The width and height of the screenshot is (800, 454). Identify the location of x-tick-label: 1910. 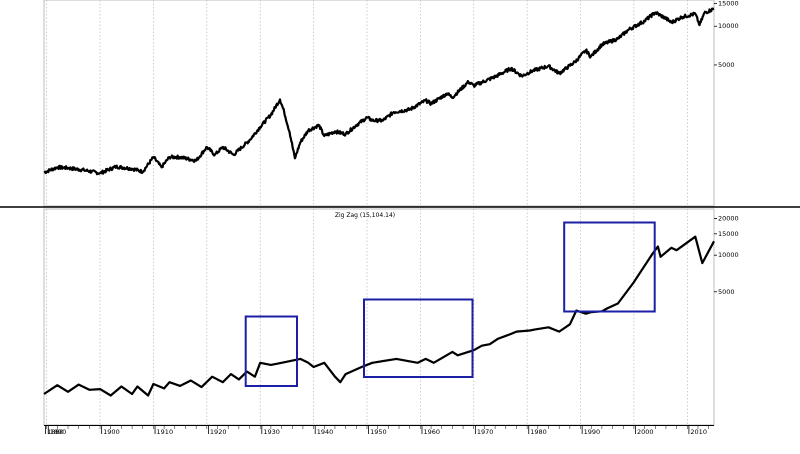
(165, 432).